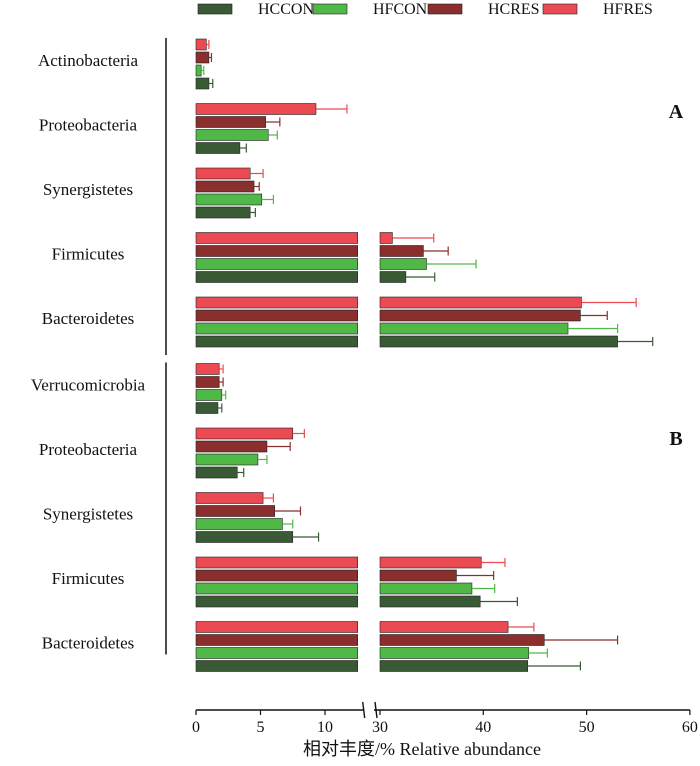 This screenshot has width=700, height=766. Describe the element at coordinates (380, 727) in the screenshot. I see `x-tick-label-30: 30` at that location.